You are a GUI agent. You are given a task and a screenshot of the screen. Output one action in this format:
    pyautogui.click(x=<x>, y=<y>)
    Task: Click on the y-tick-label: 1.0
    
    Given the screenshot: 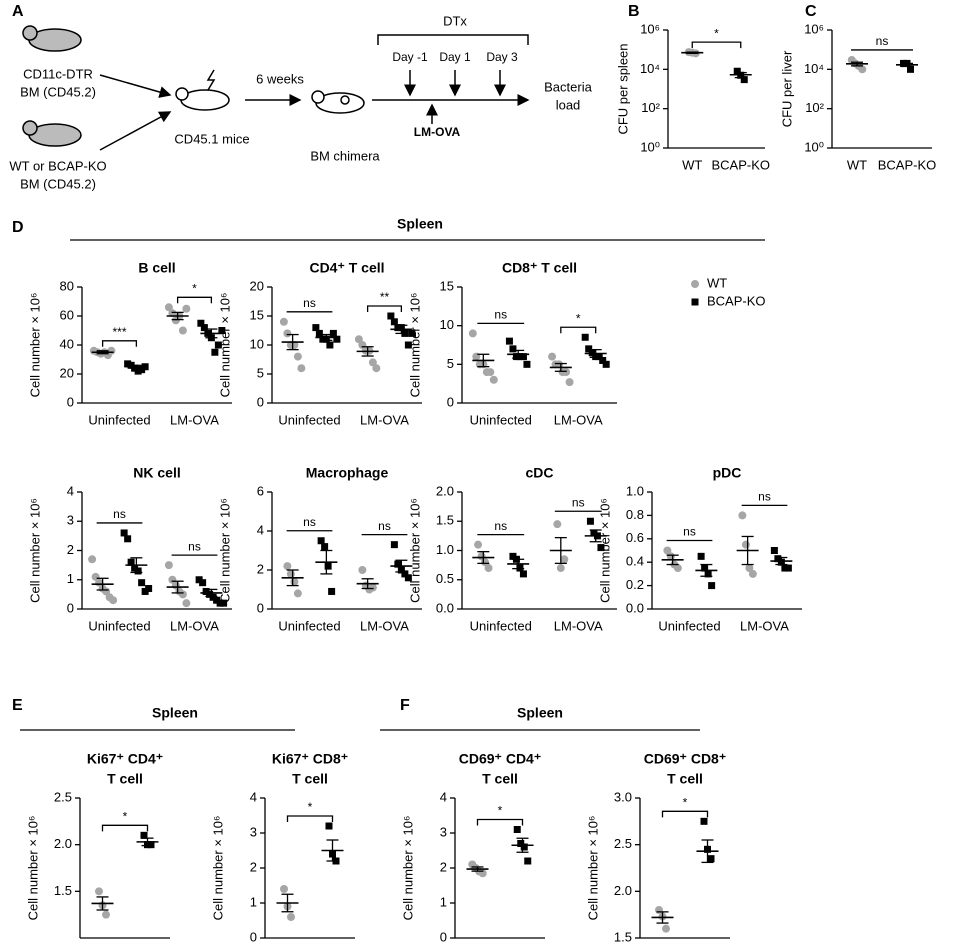 What is the action you would take?
    pyautogui.click(x=445, y=549)
    